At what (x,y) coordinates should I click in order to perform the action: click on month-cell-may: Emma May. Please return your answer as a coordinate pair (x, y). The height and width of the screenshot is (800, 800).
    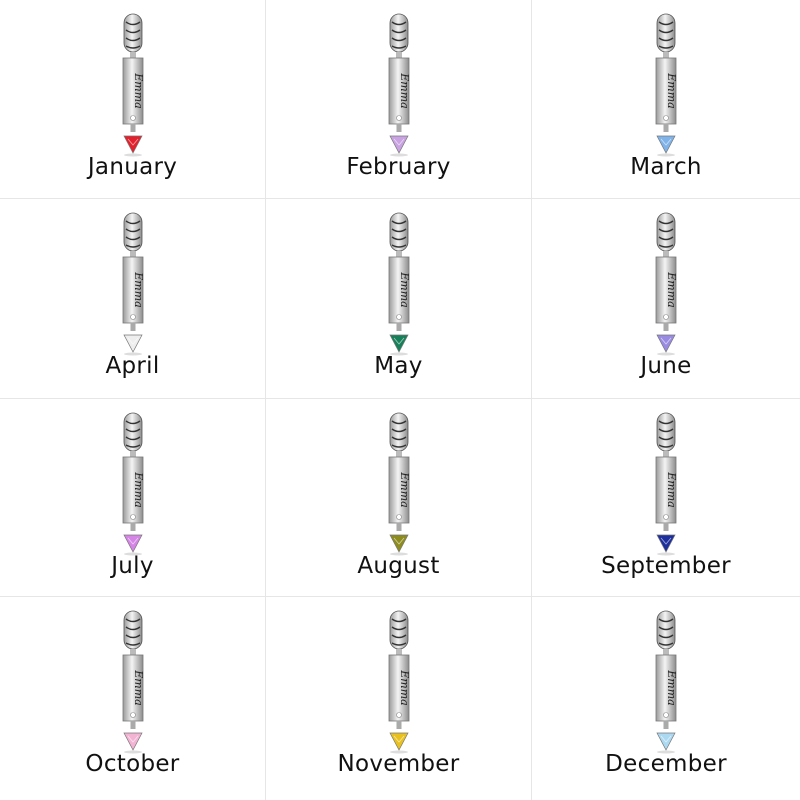
    Looking at the image, I should click on (399, 299).